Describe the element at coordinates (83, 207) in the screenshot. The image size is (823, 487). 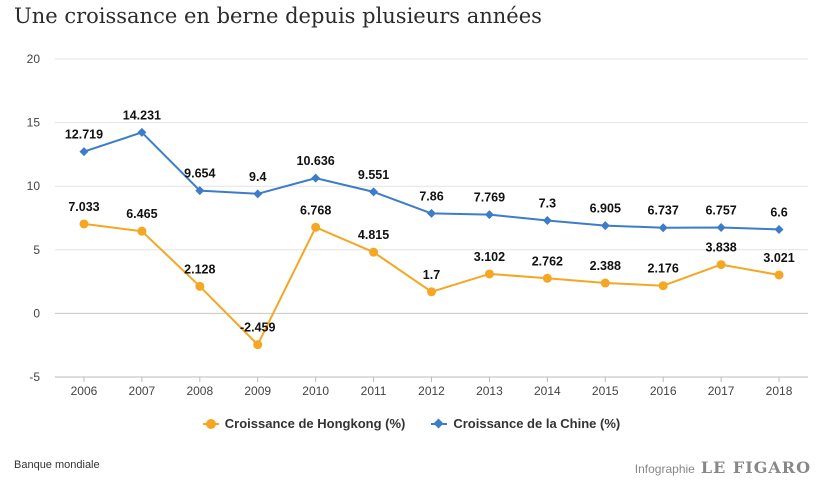
I see `data-label-hongkong: 7.033` at that location.